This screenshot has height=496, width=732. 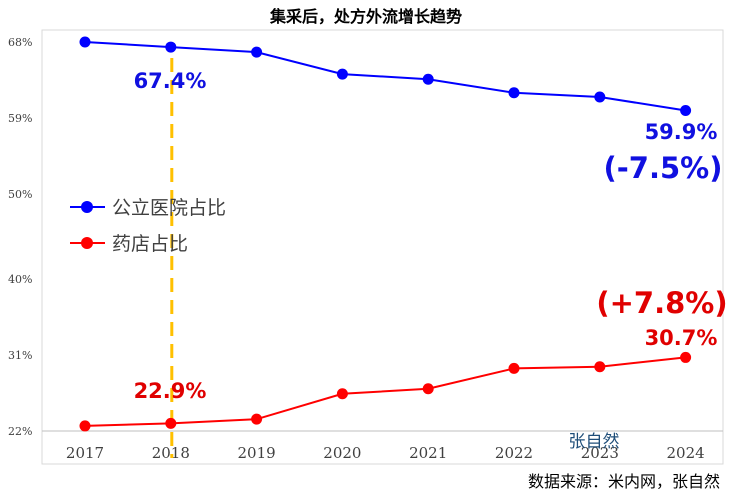 I want to click on y-tick-labels: 68% 59% 50% 40% 31% 22%, so click(x=20, y=237).